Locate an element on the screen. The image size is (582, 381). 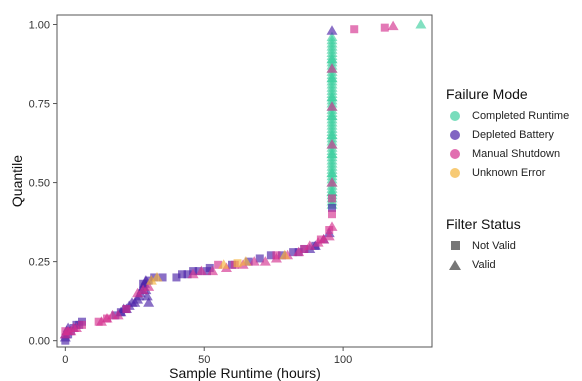
x-axis-title: Sample Runtime (hours) is located at coordinates (245, 373).